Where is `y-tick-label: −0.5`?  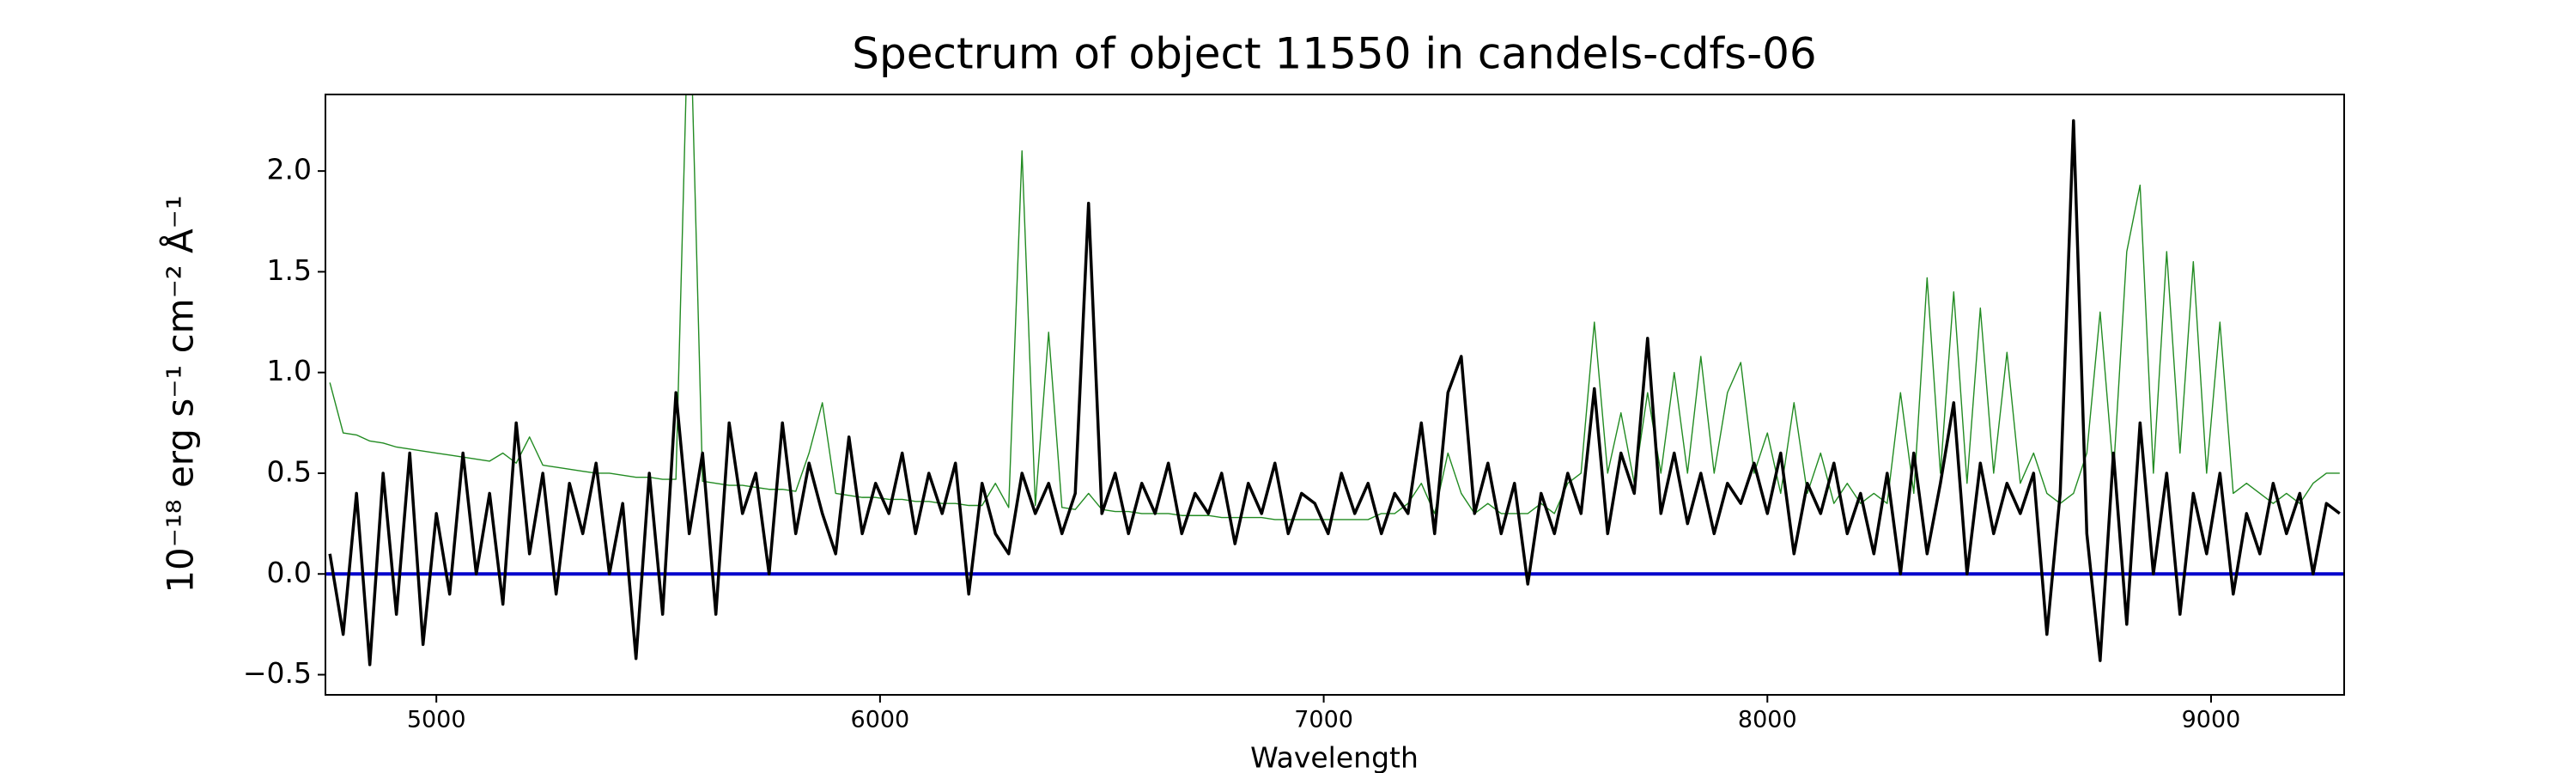 y-tick-label: −0.5 is located at coordinates (278, 673).